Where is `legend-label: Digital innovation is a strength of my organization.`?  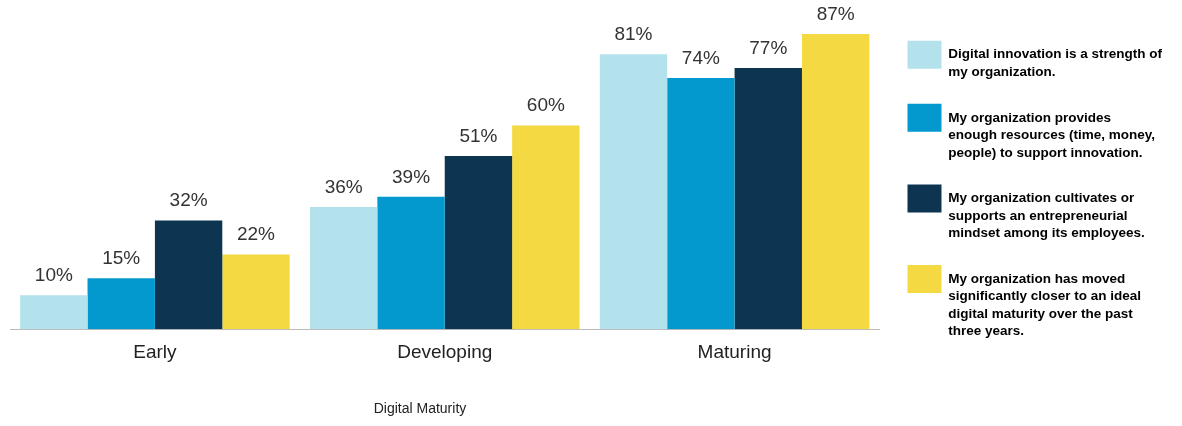
legend-label: Digital innovation is a strength of my organization. is located at coordinates (1055, 62).